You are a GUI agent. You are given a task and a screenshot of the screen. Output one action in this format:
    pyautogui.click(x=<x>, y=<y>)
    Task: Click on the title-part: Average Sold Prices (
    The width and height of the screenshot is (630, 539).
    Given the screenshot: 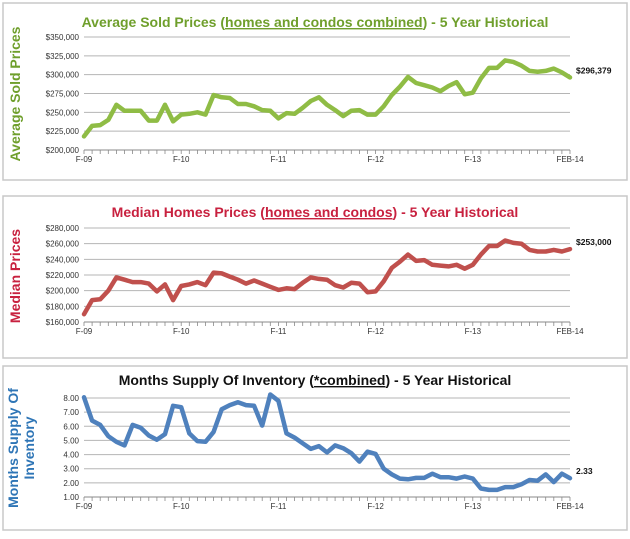 What is the action you would take?
    pyautogui.click(x=154, y=22)
    